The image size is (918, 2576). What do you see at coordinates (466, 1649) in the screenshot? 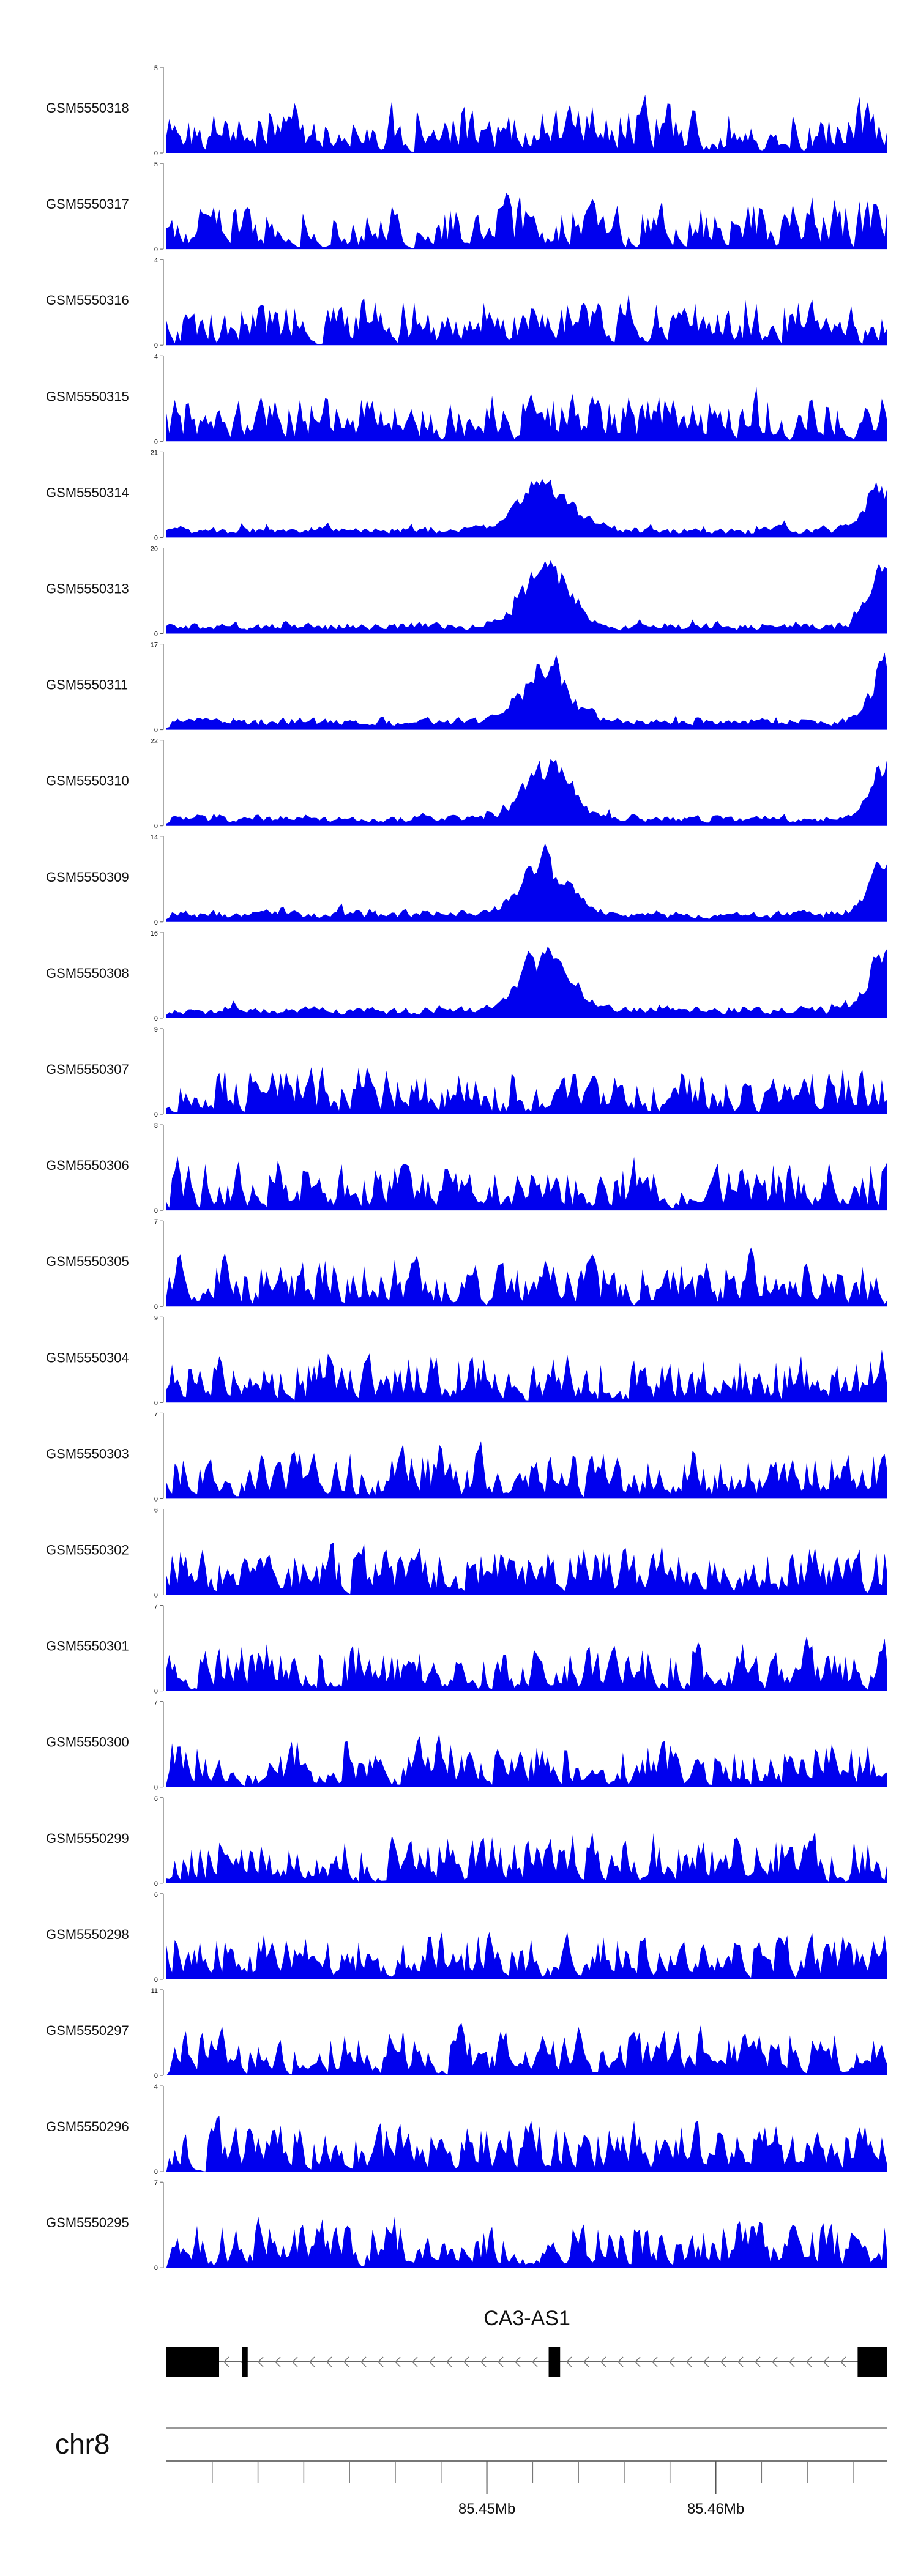
I see `track-GSM5550301: GSM5550301 7 0` at bounding box center [466, 1649].